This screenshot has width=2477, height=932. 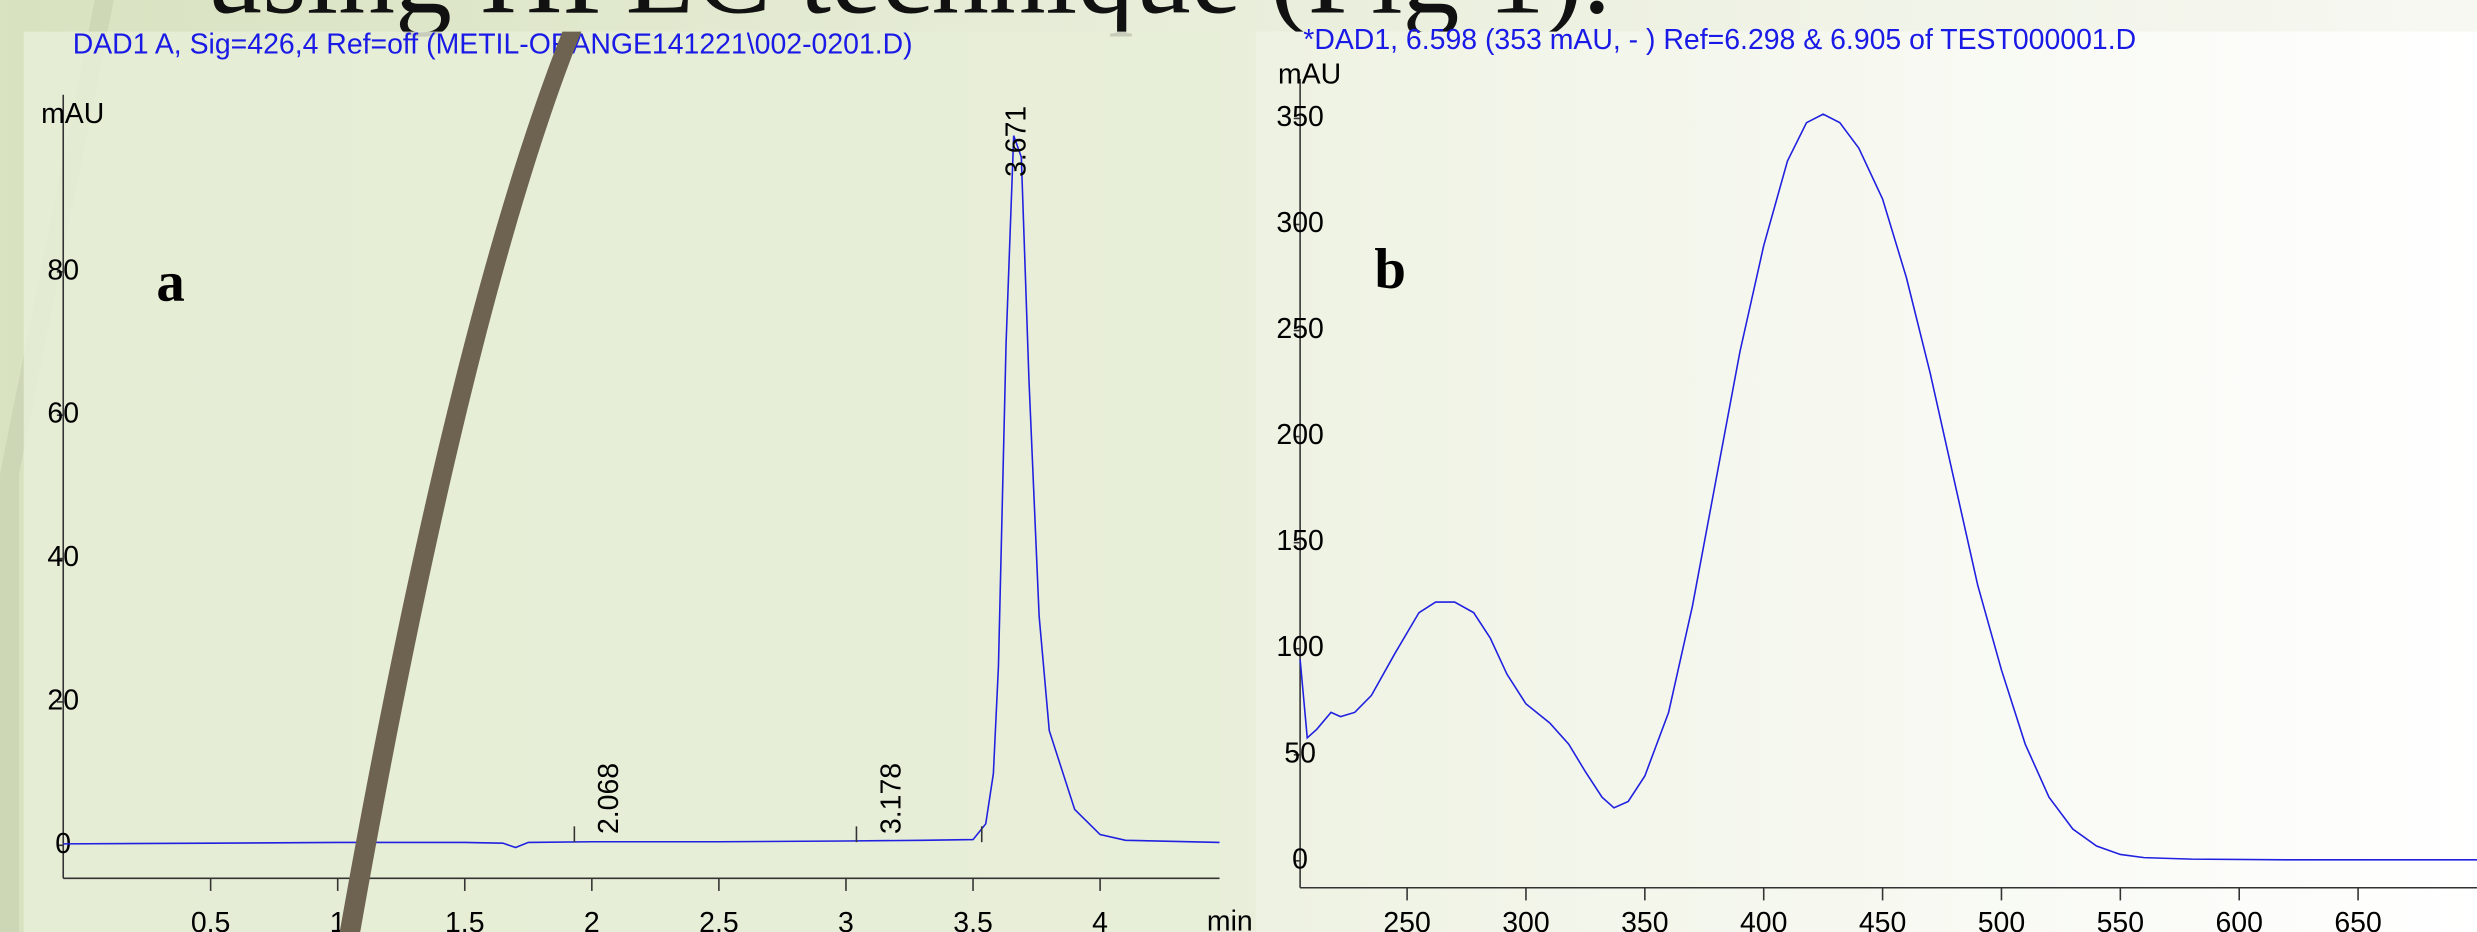 I want to click on x-tick-label: 3, so click(x=846, y=919).